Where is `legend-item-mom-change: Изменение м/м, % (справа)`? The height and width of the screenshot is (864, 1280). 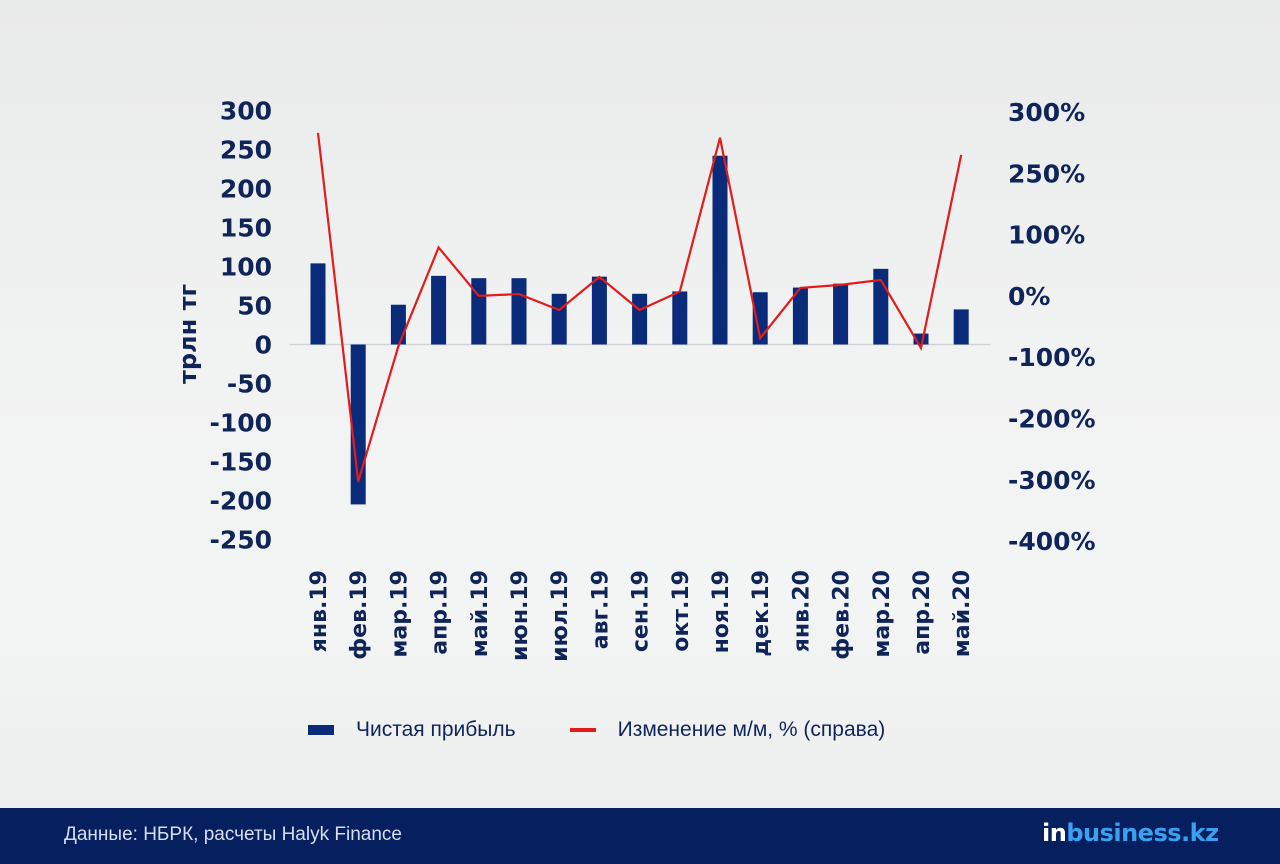 legend-item-mom-change: Изменение м/м, % (справа) is located at coordinates (727, 730).